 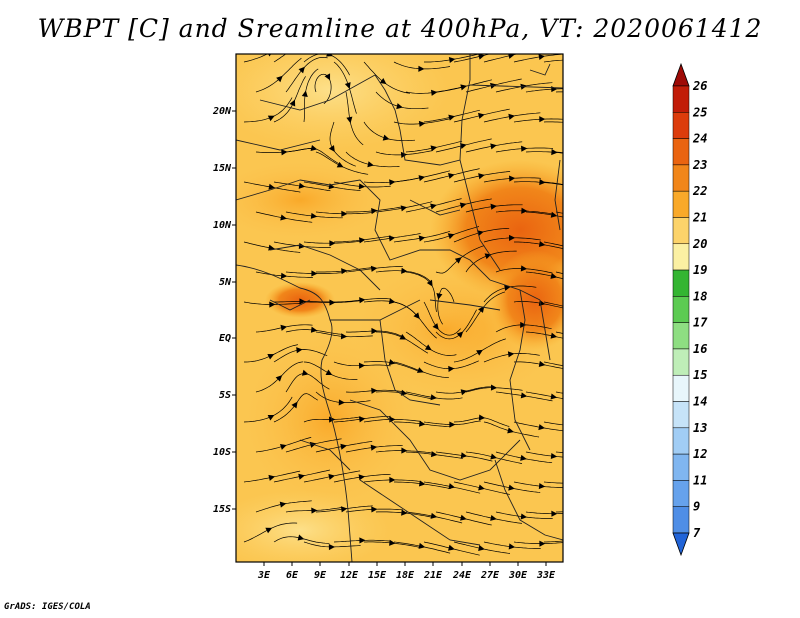 What do you see at coordinates (518, 575) in the screenshot?
I see `lon-tick-label: 30E` at bounding box center [518, 575].